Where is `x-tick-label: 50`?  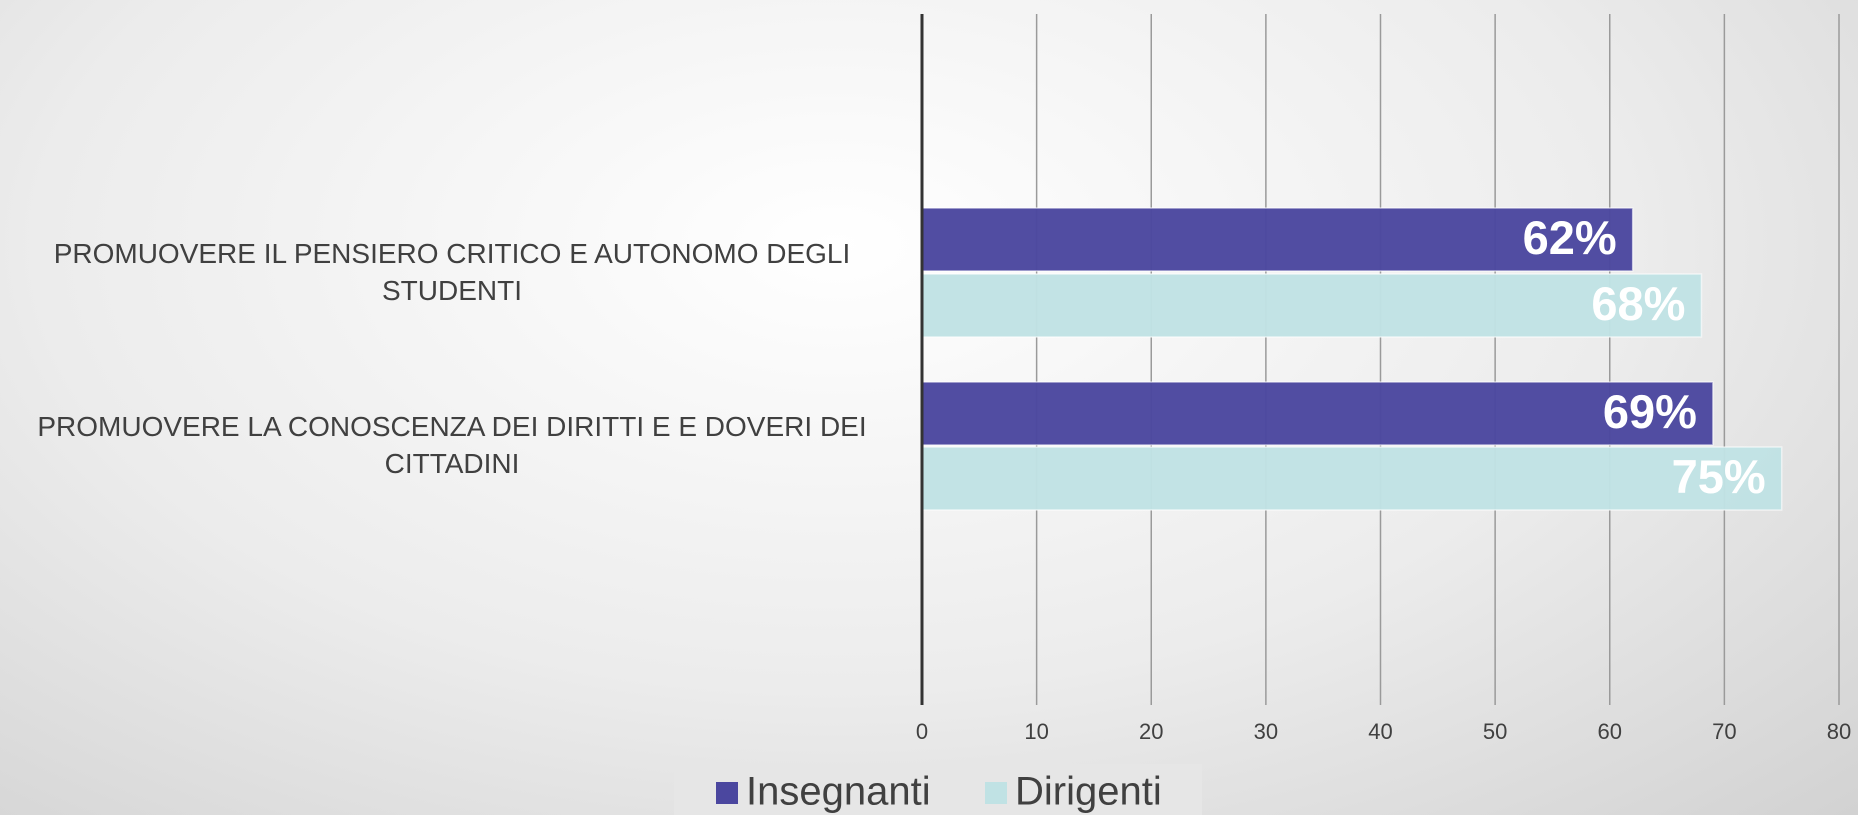
x-tick-label: 50 is located at coordinates (1495, 731).